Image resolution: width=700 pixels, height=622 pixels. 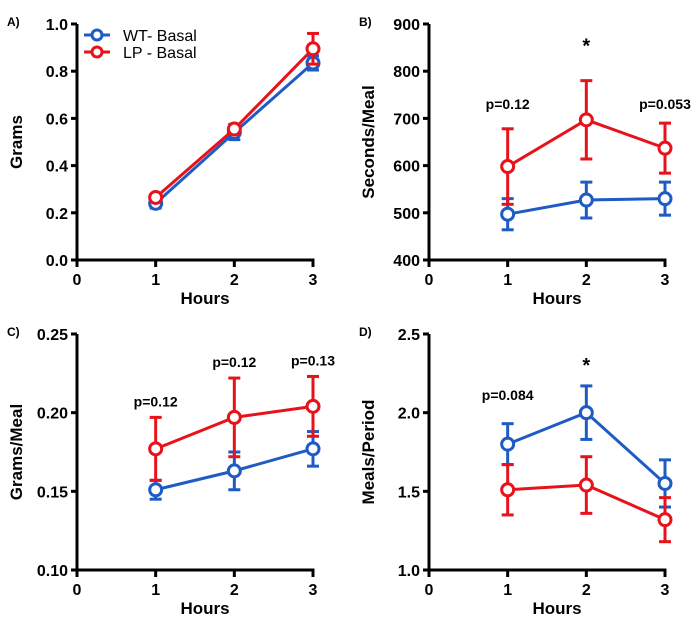 I want to click on panel-label: C), so click(x=13, y=332).